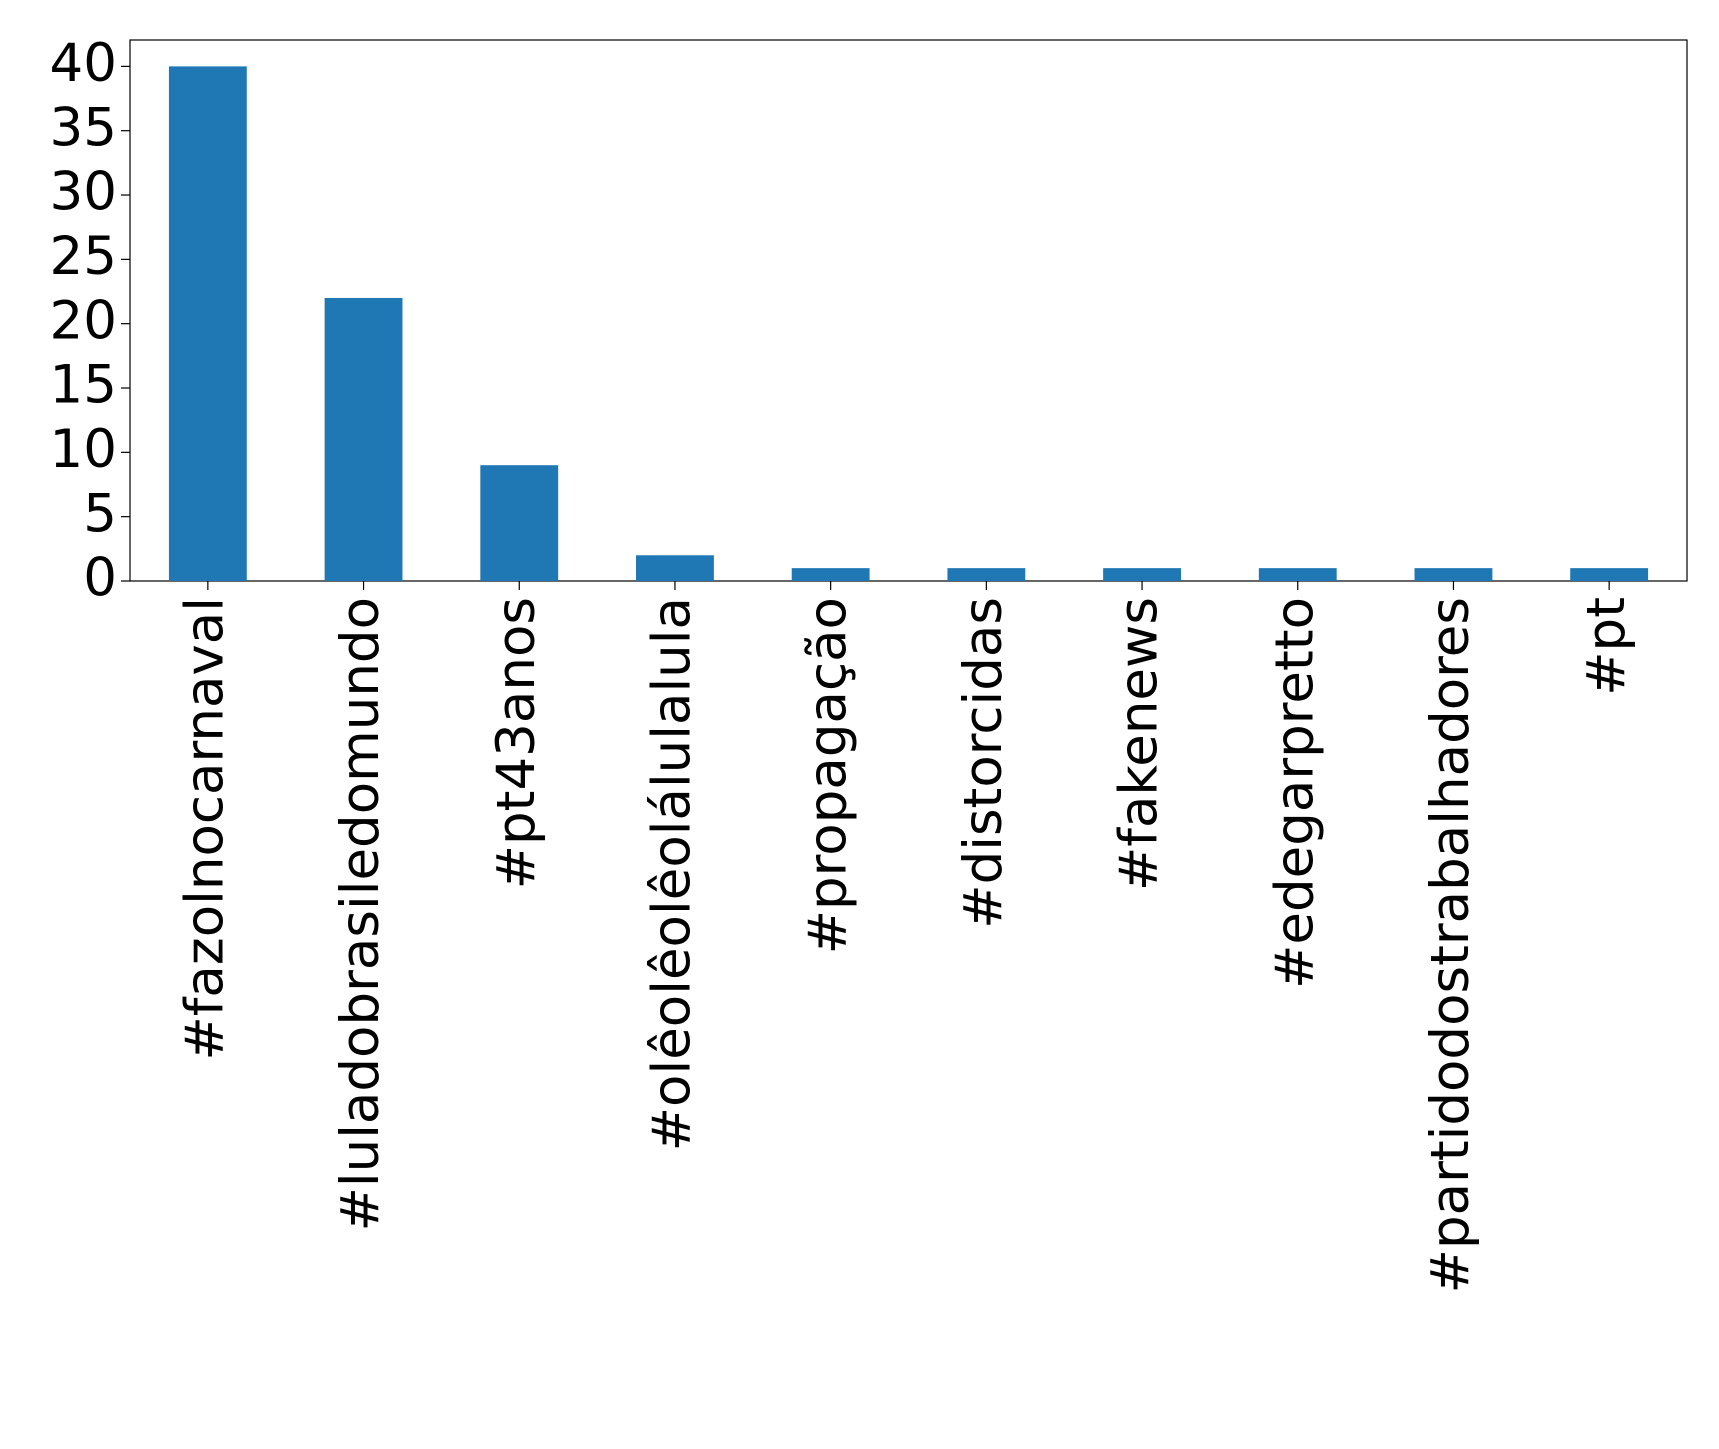 This screenshot has width=1719, height=1449. I want to click on y-tick-label: 10, so click(83, 449).